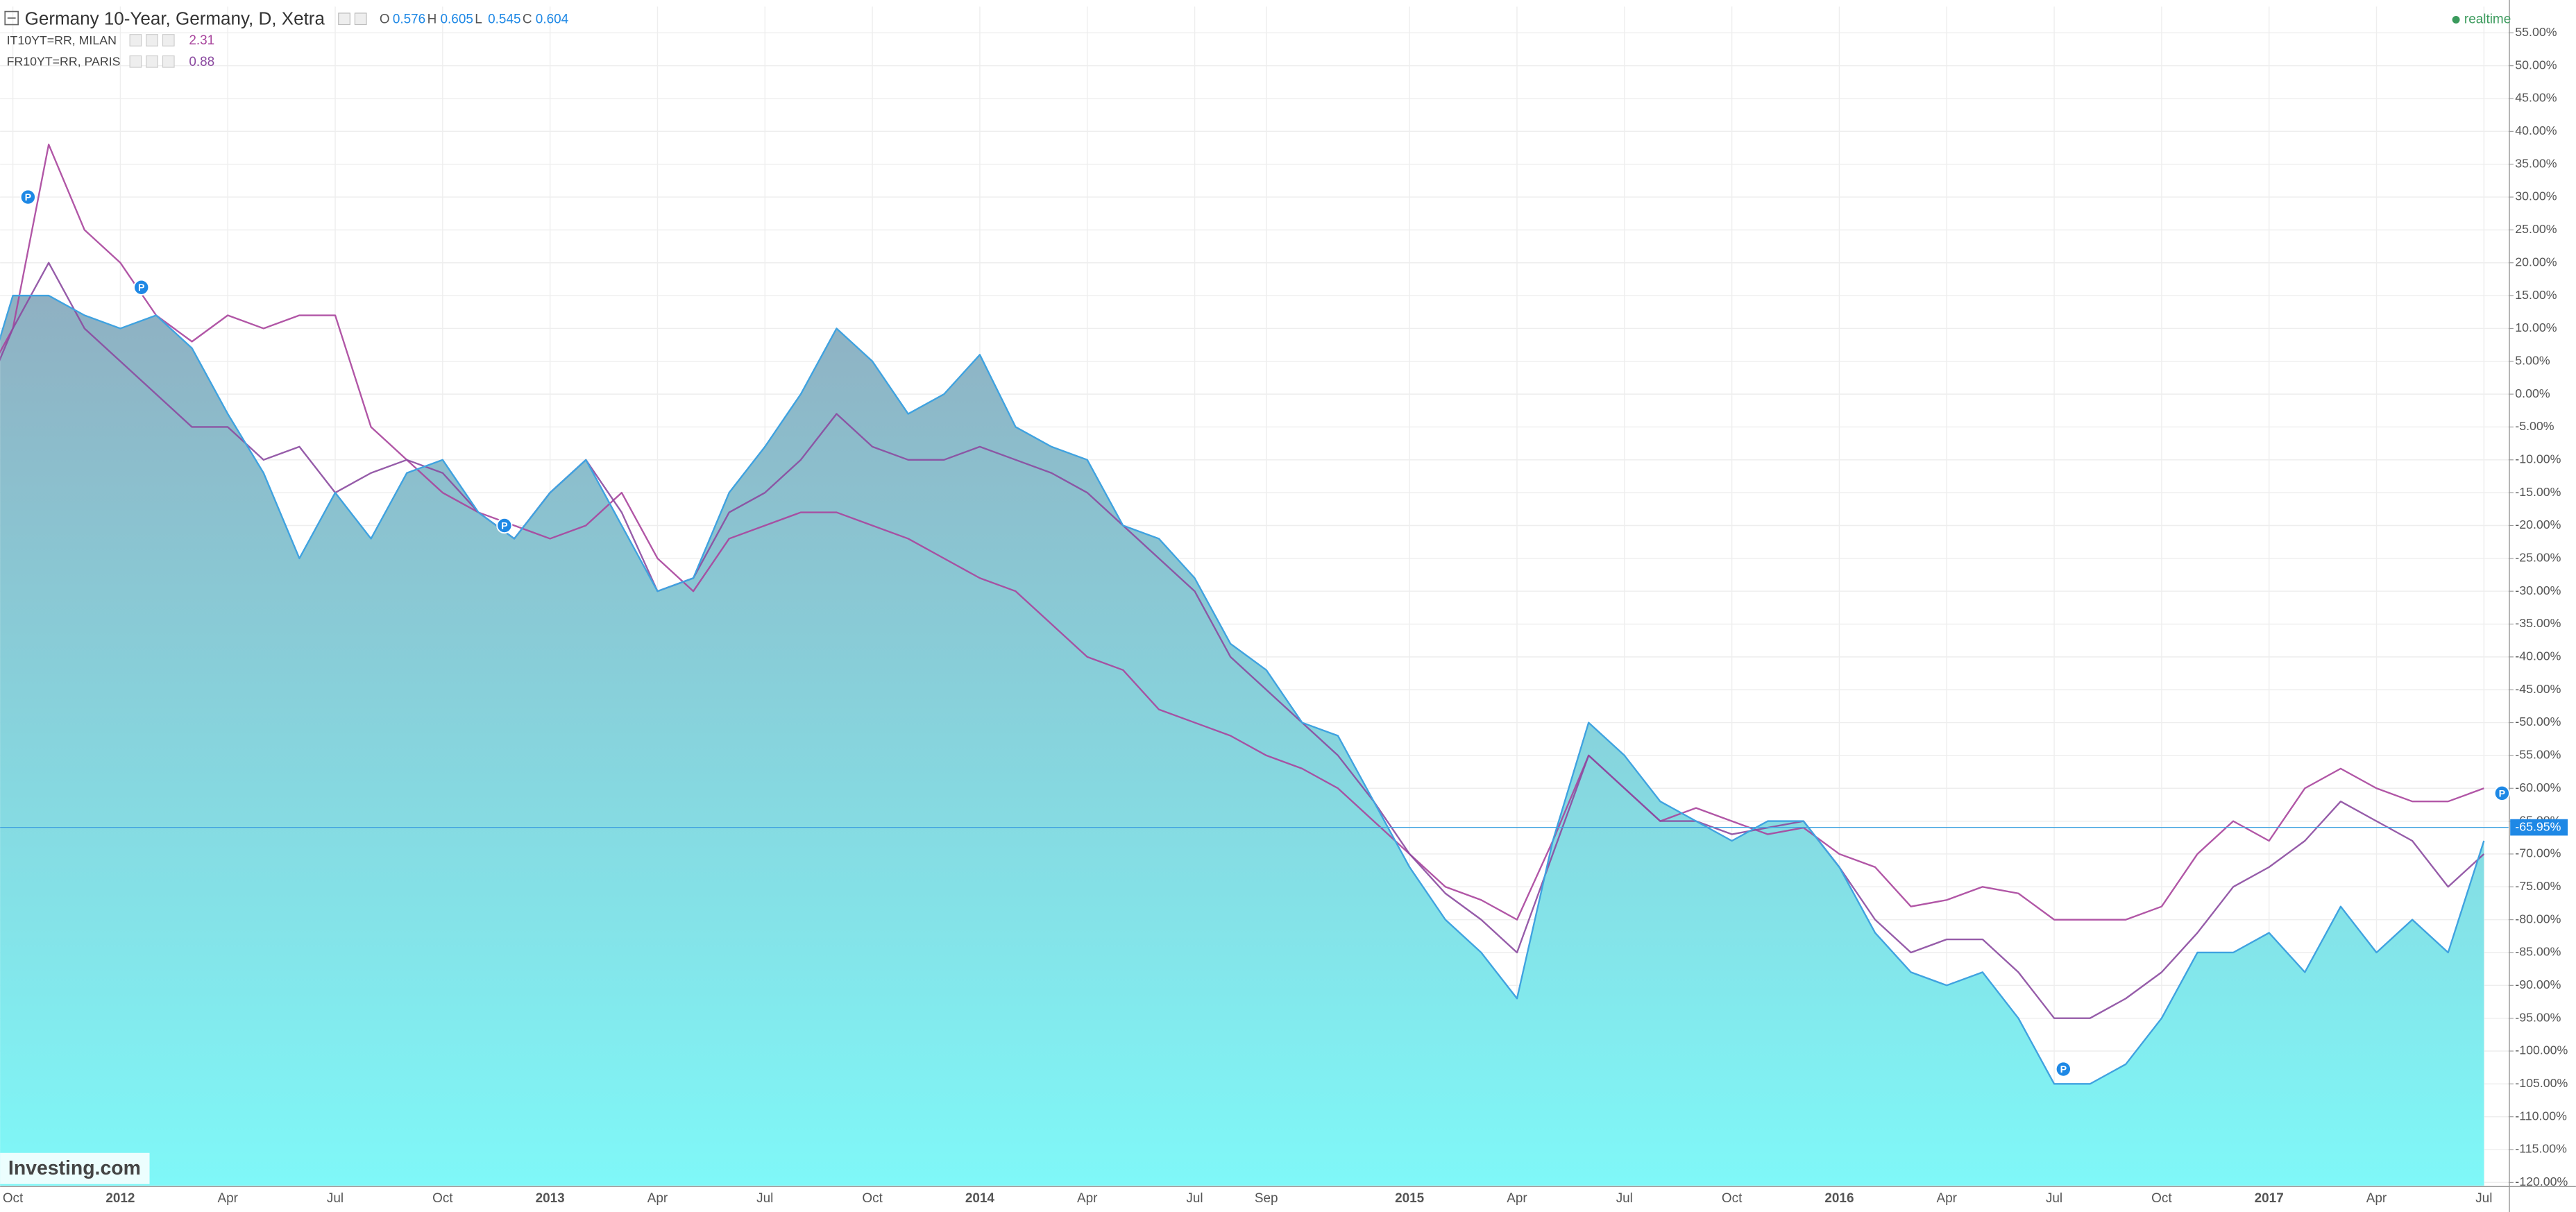 The height and width of the screenshot is (1212, 2576). I want to click on current-value-box, so click(2539, 828).